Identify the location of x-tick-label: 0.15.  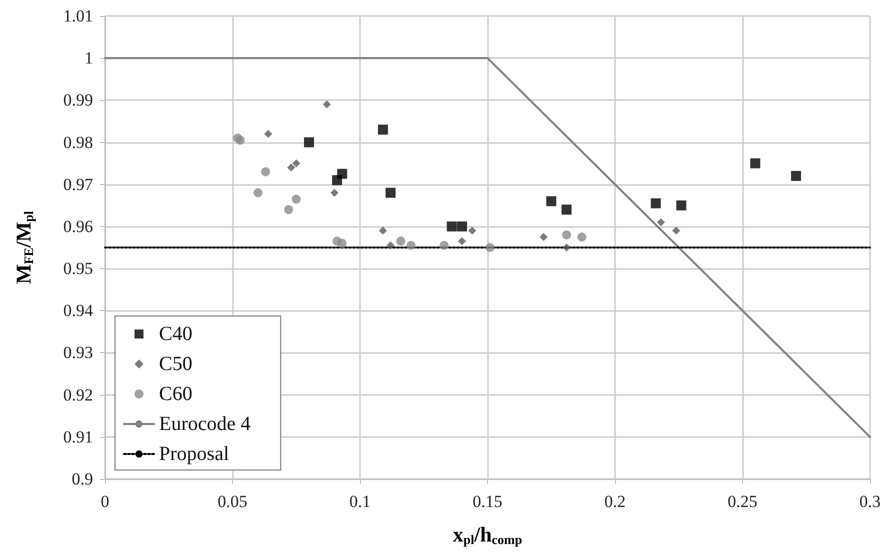
(487, 501).